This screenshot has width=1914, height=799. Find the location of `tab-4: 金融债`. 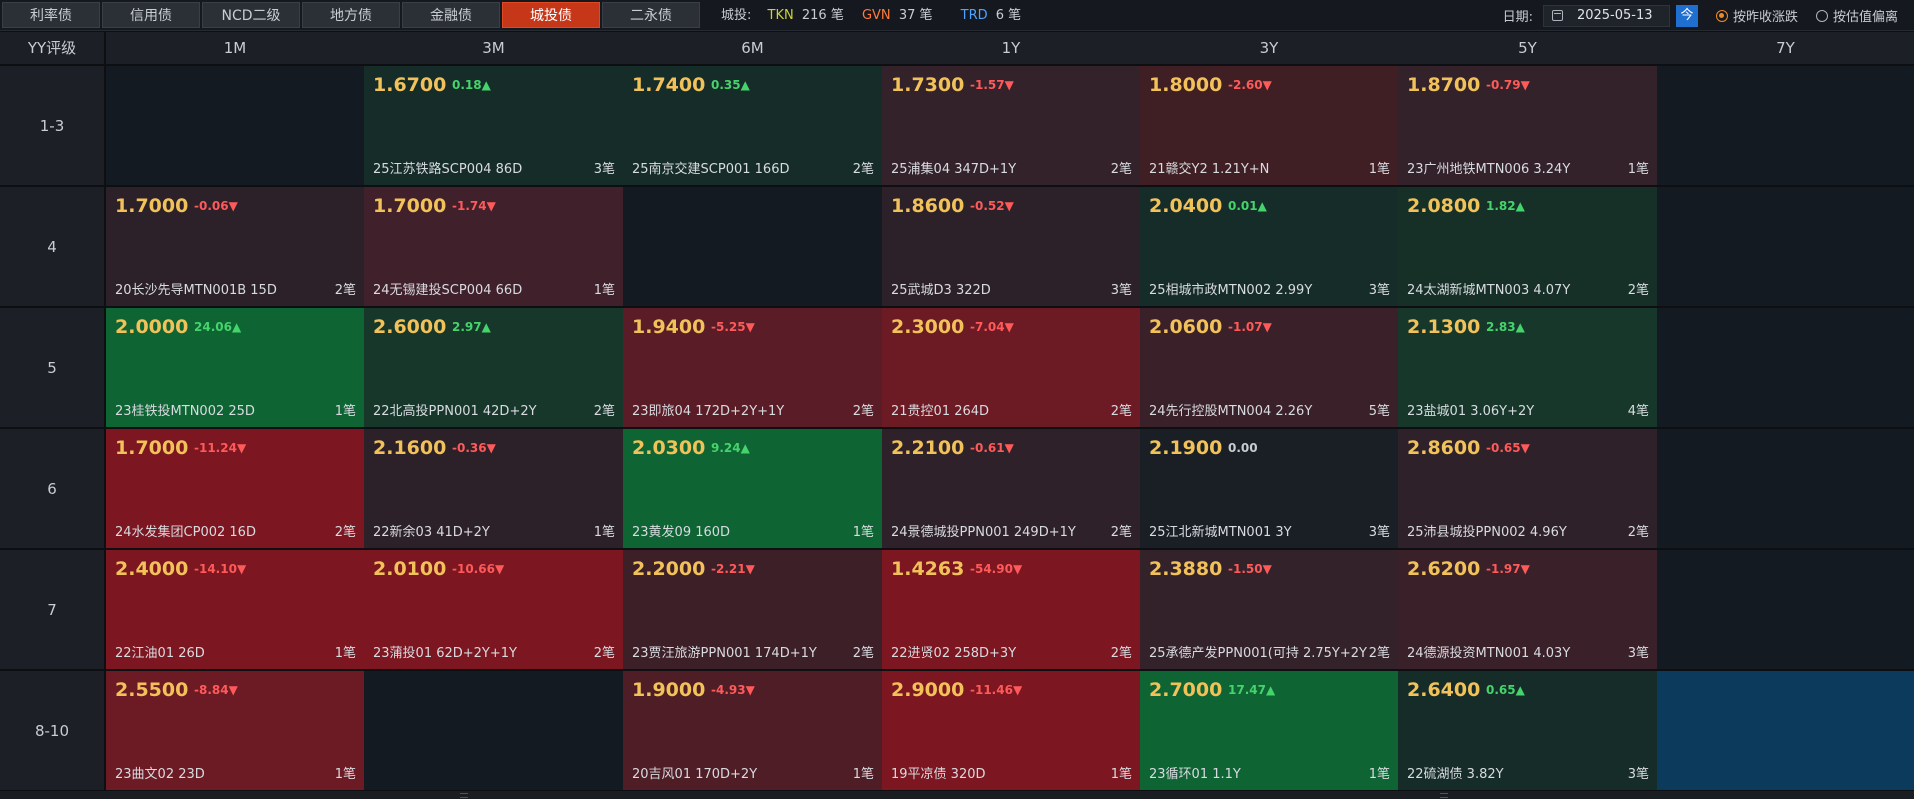

tab-4: 金融债 is located at coordinates (451, 15).